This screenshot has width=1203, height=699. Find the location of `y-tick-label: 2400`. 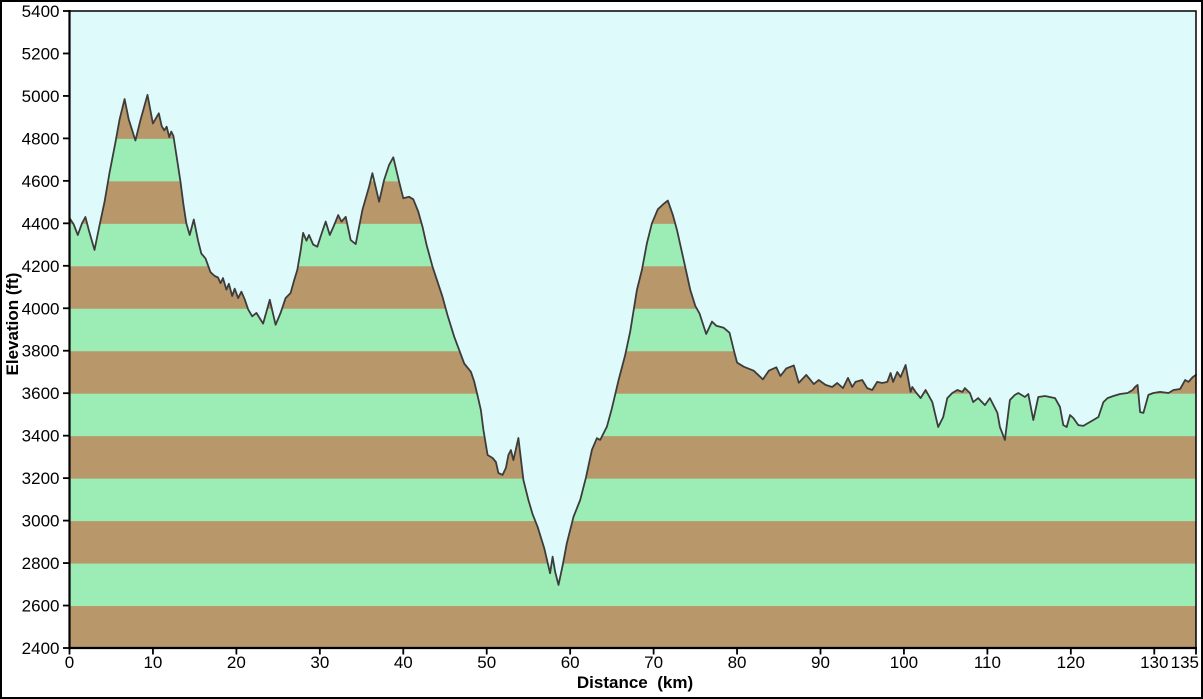

y-tick-label: 2400 is located at coordinates (41, 648).